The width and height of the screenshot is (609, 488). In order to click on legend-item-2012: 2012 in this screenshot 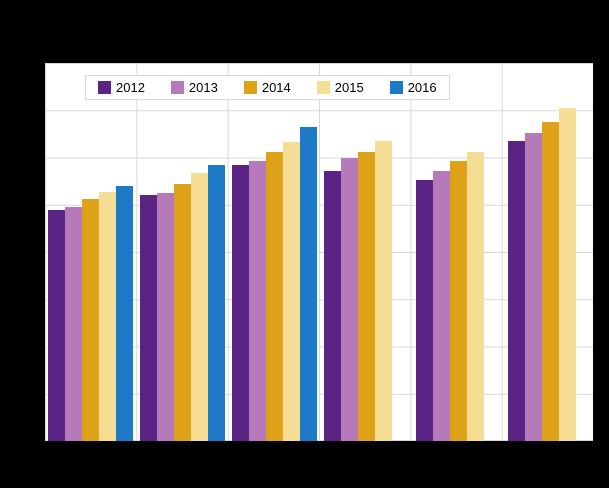, I will do `click(121, 87)`.